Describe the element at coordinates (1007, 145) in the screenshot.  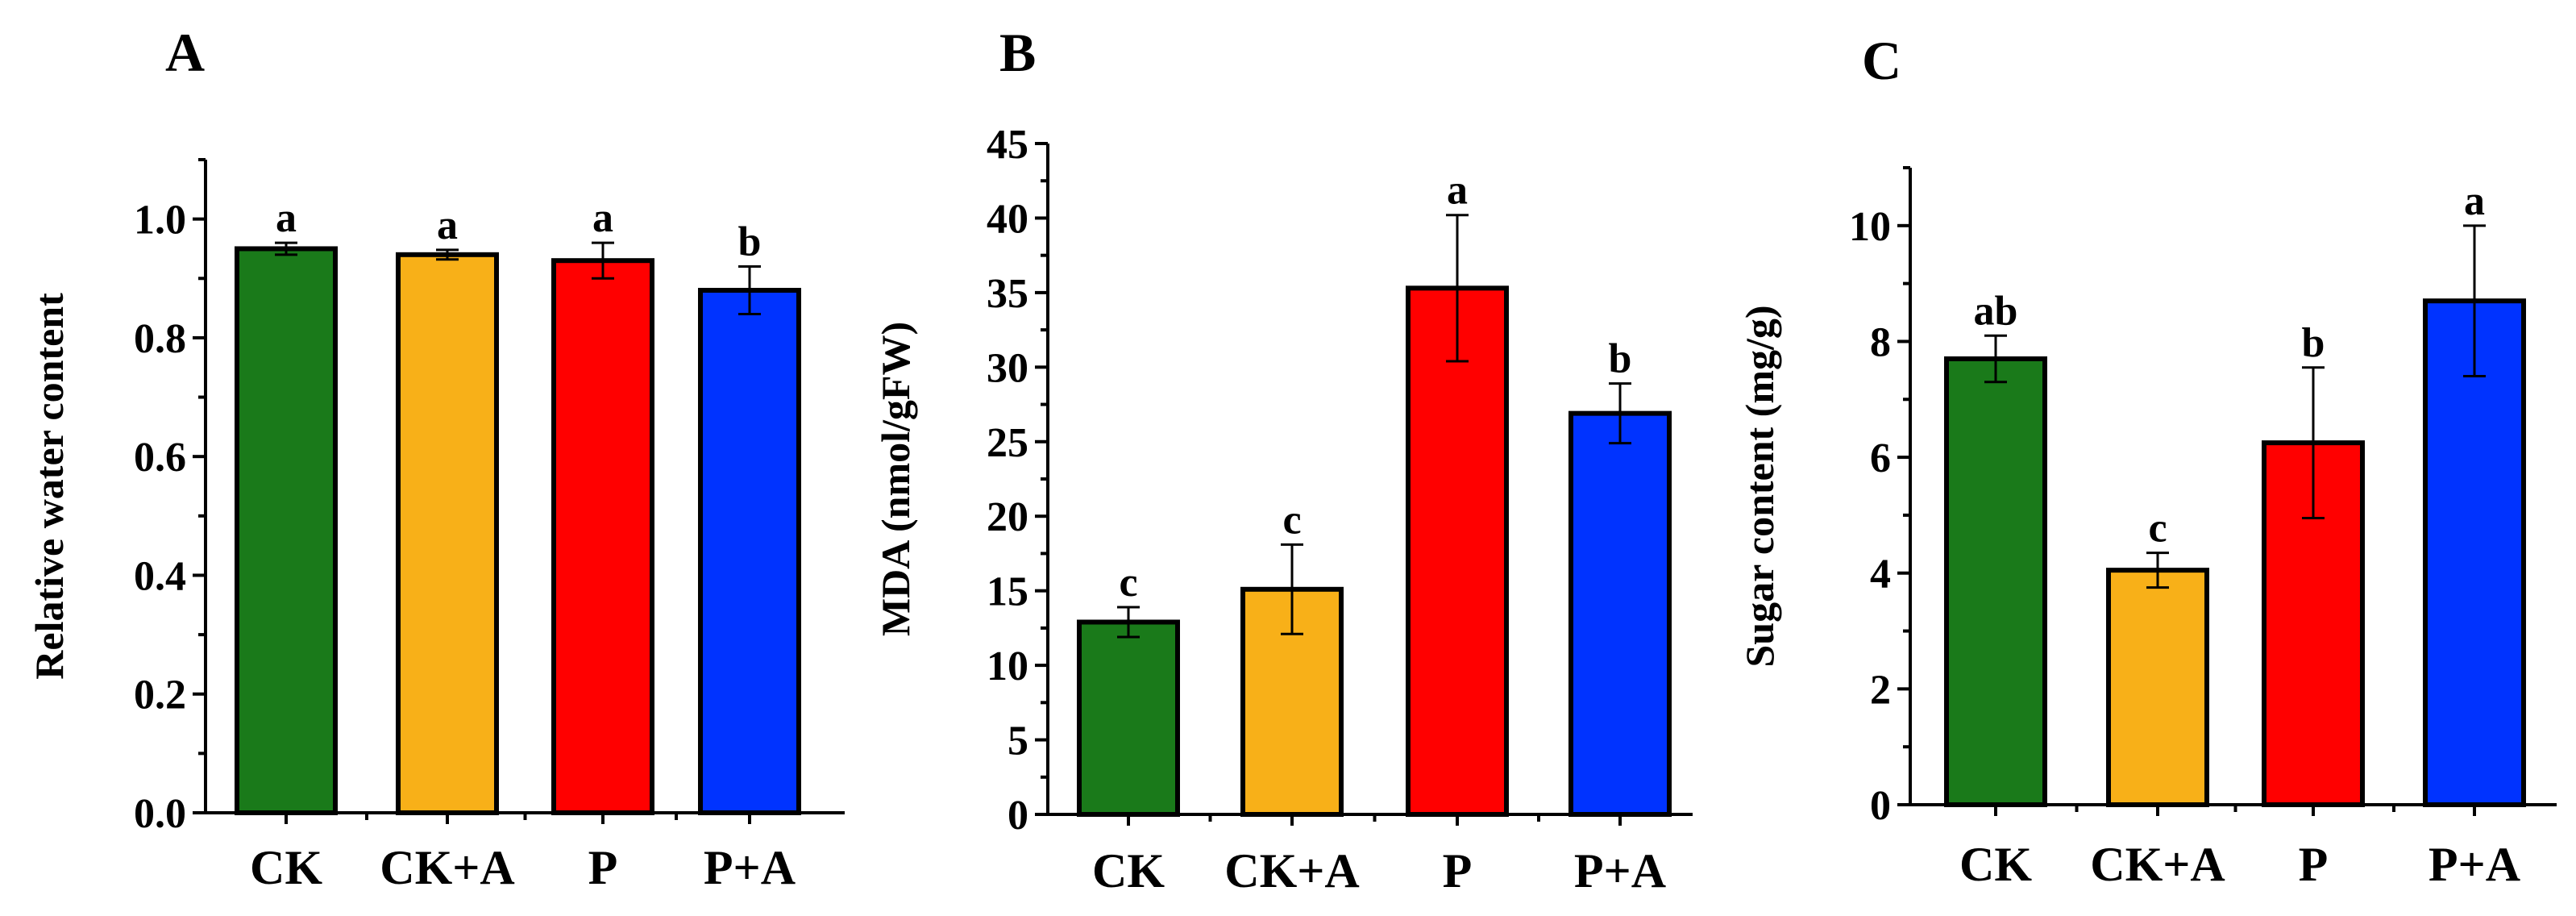
I see `y-tick-label: 45` at that location.